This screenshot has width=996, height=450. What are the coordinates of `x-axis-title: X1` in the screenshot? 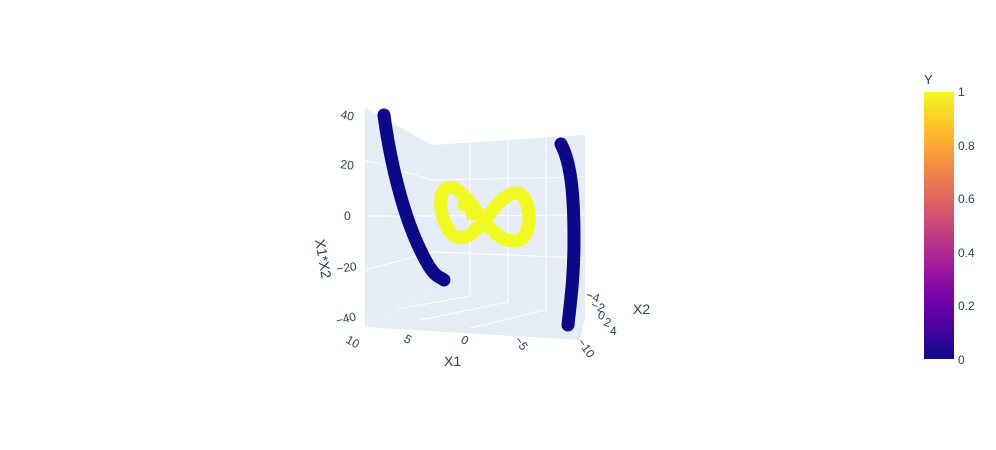 It's located at (452, 361).